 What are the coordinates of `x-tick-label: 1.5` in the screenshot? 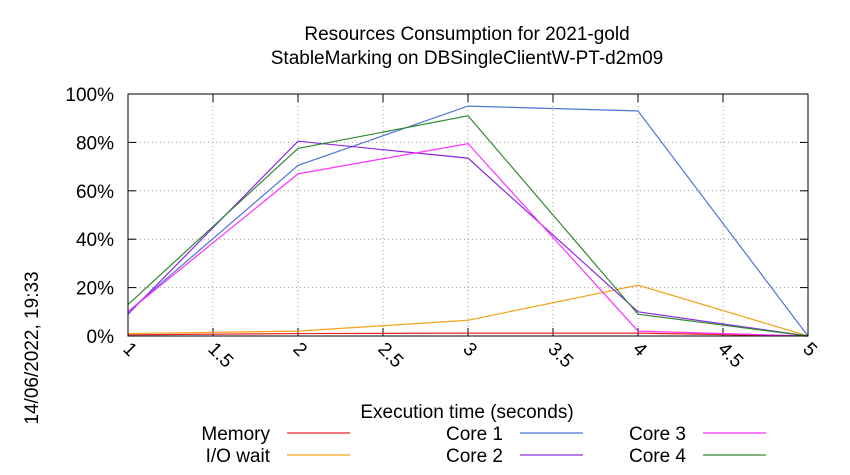 It's located at (220, 356).